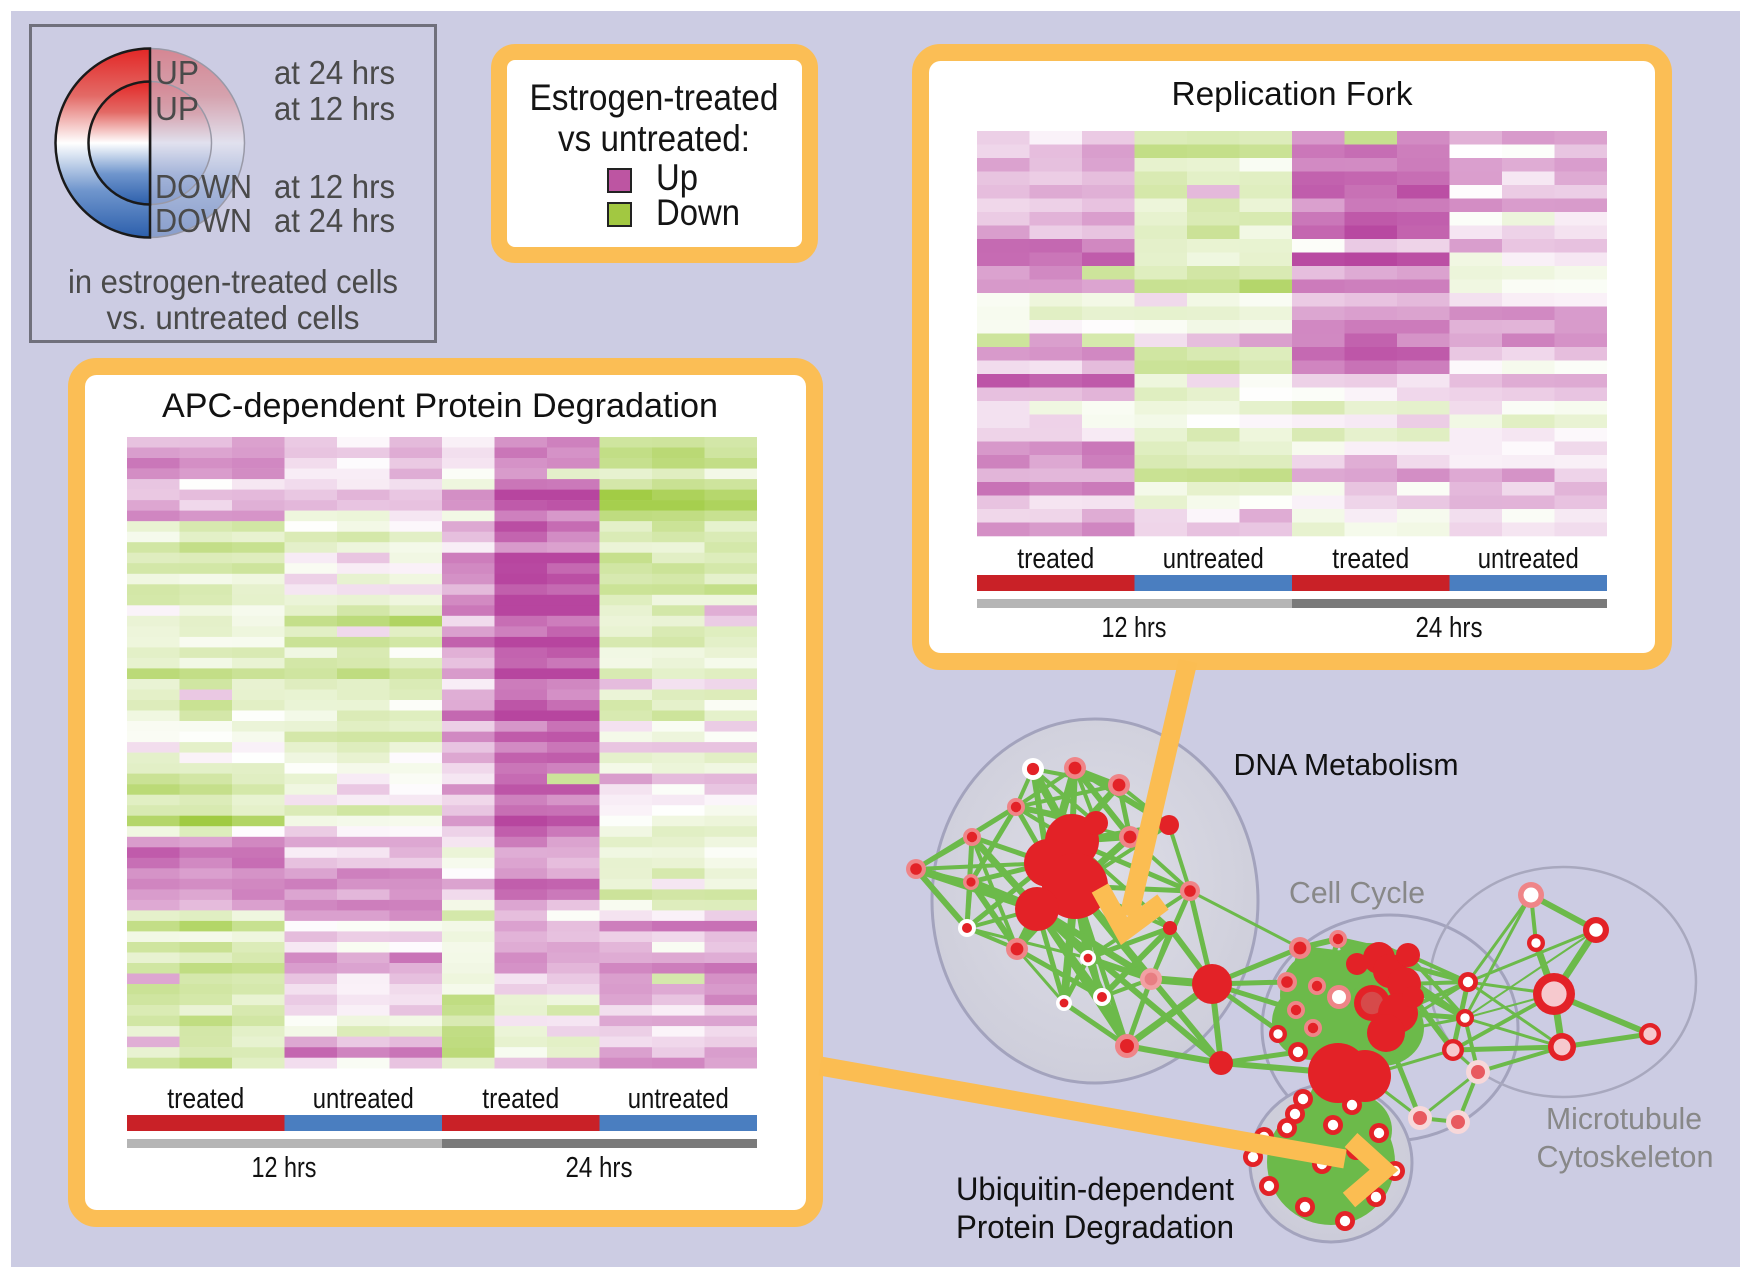  Describe the element at coordinates (1095, 1227) in the screenshot. I see `svg-text: Protein Degradation` at that location.